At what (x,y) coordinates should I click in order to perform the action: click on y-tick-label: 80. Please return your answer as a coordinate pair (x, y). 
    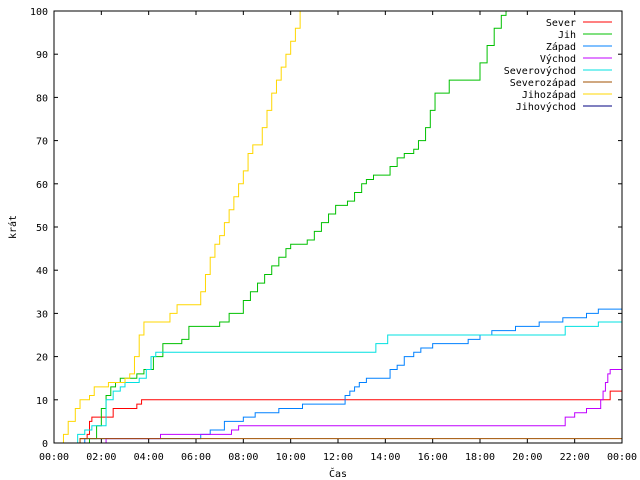
    Looking at the image, I should click on (42, 98).